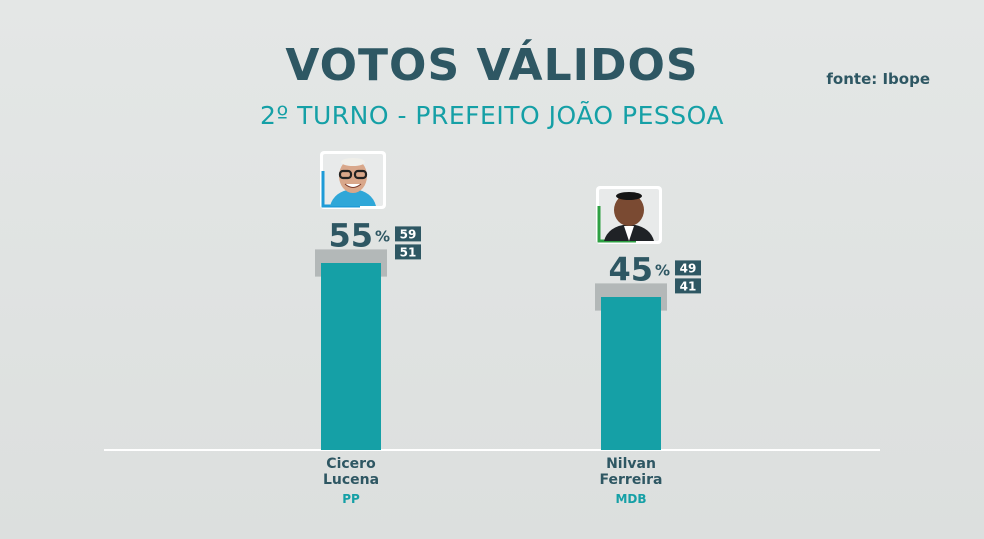  Describe the element at coordinates (631, 499) in the screenshot. I see `candidate-party: MDB` at that location.